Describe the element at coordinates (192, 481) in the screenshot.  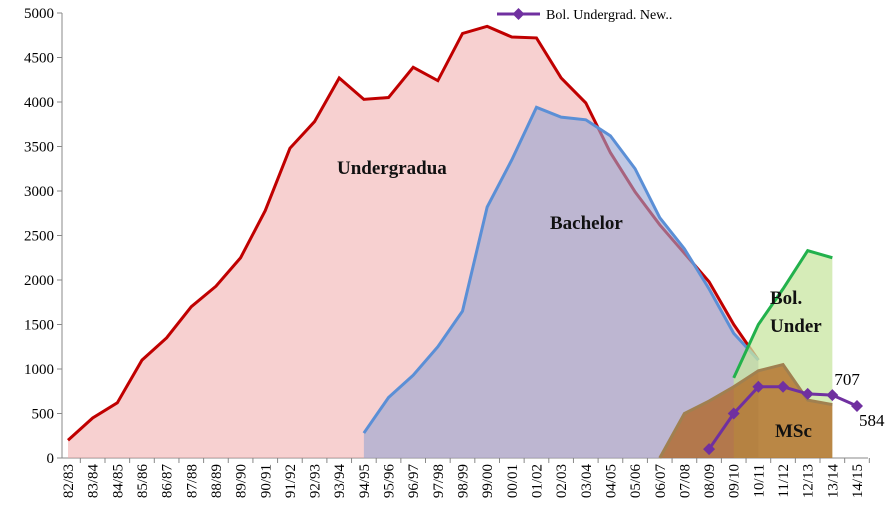
I see `x-tick-label: 87/88` at that location.